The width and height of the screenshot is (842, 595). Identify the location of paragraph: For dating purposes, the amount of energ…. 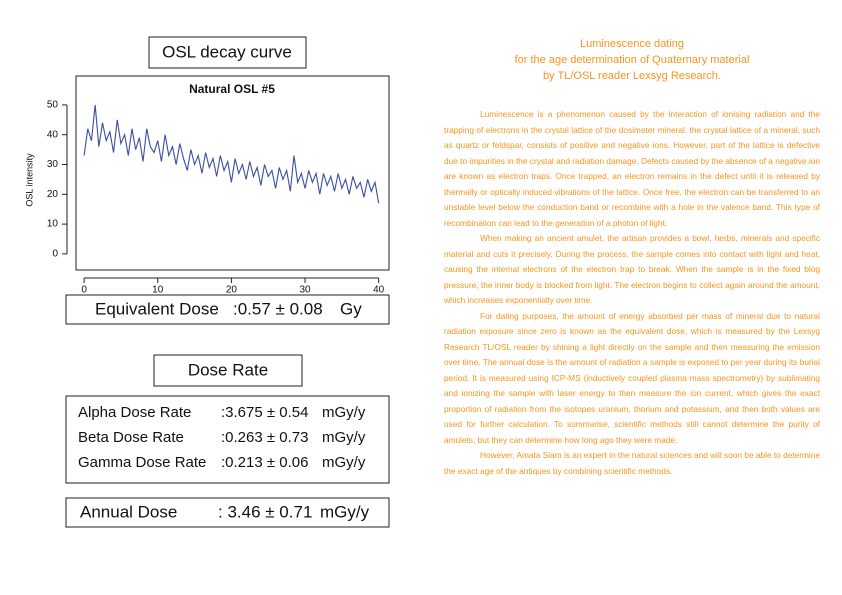
(632, 377).